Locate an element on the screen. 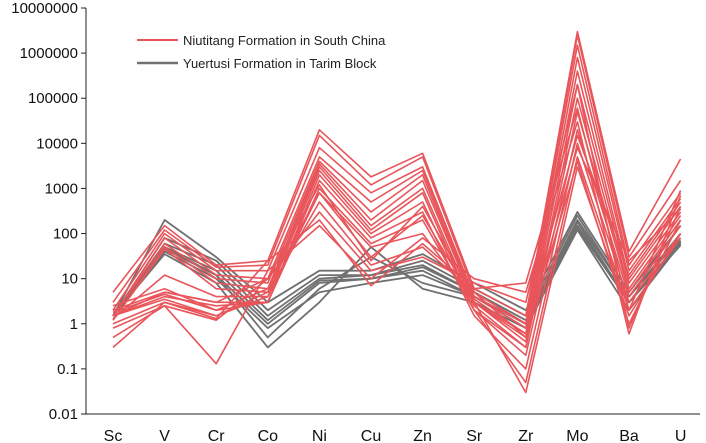  y-tick-label: 1000 is located at coordinates (61, 188).